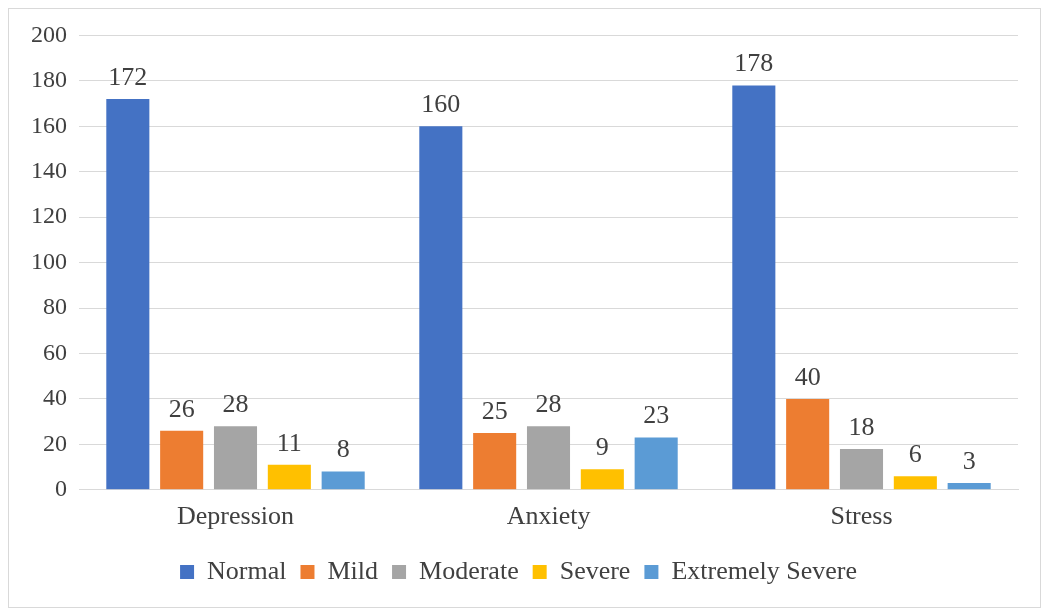 The height and width of the screenshot is (616, 1049). Describe the element at coordinates (128, 76) in the screenshot. I see `data-label: 172` at that location.